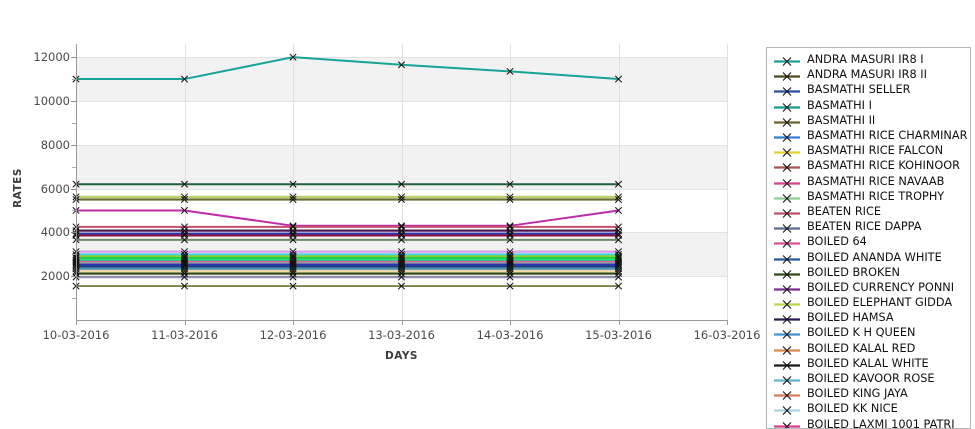 Image resolution: width=975 pixels, height=429 pixels. What do you see at coordinates (850, 318) in the screenshot?
I see `legend-item-label: BOILED HAMSA` at bounding box center [850, 318].